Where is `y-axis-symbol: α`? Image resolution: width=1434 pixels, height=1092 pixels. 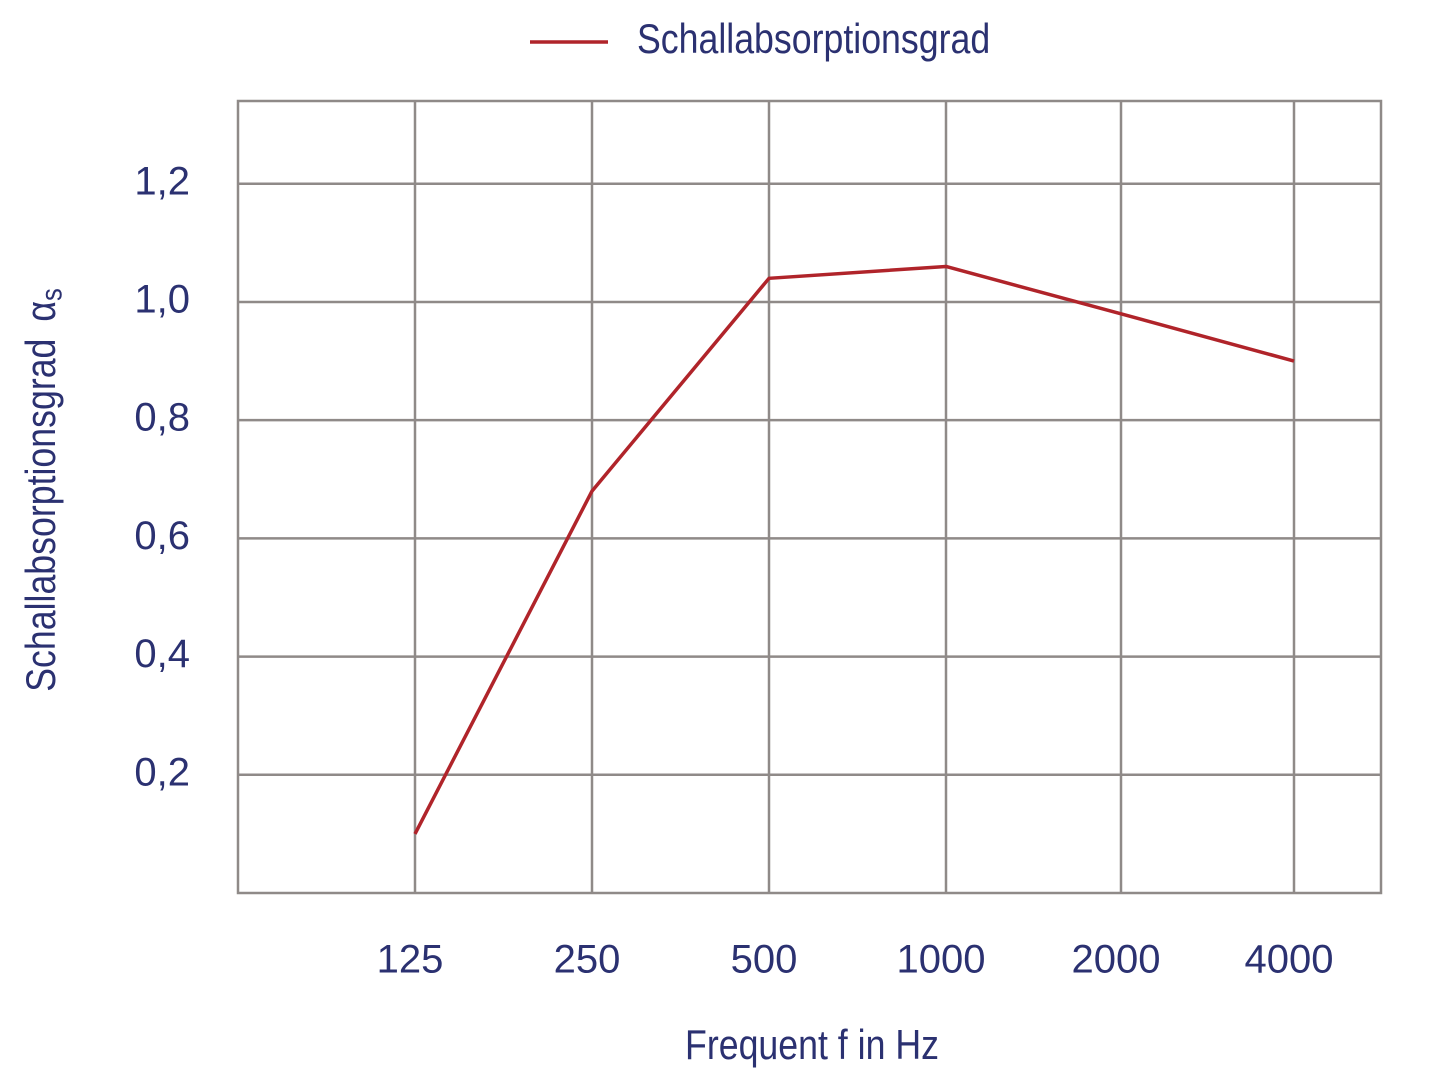
y-axis-symbol: α is located at coordinates (41, 311).